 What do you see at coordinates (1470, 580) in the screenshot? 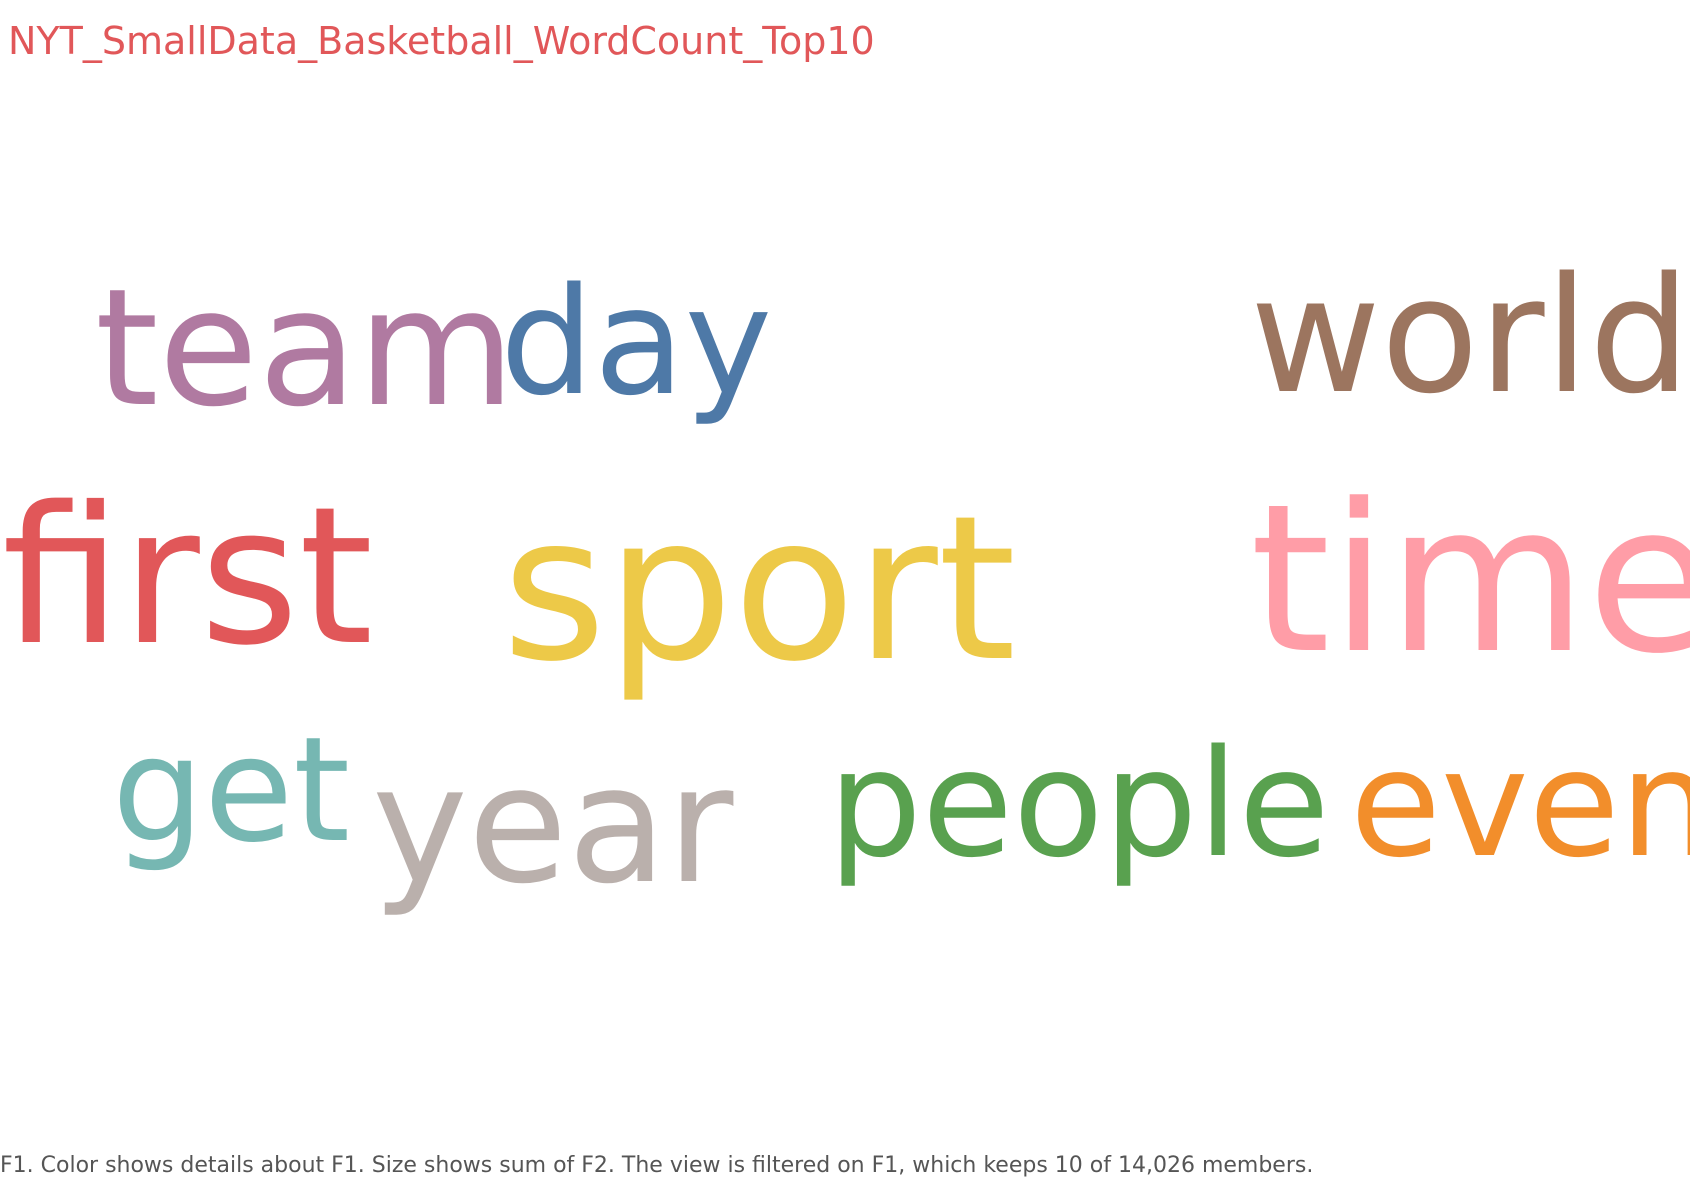
I see `word-time: time` at bounding box center [1470, 580].